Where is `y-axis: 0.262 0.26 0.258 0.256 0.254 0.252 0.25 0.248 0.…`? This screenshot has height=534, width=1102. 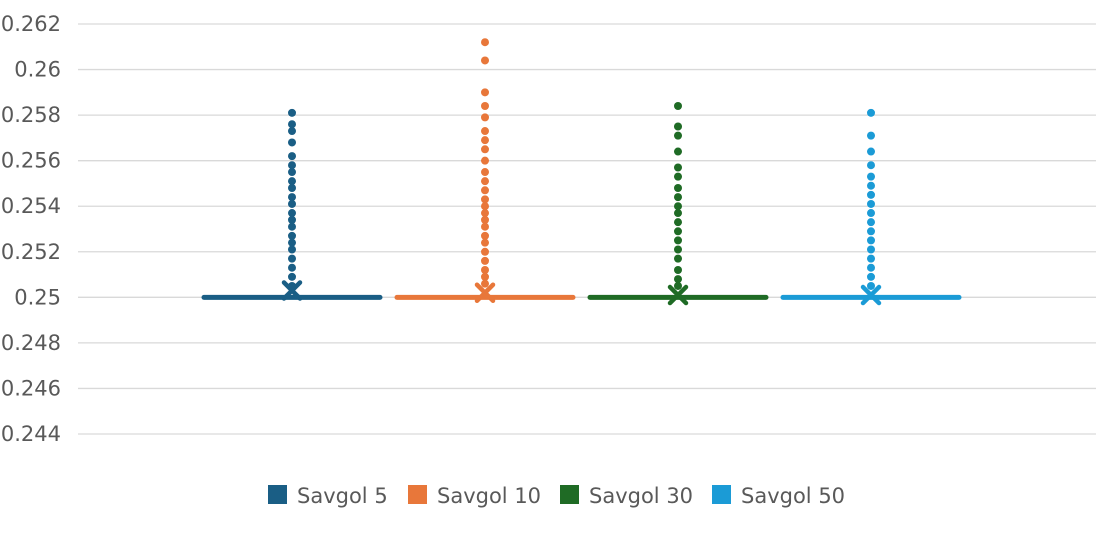
y-axis: 0.262 0.26 0.258 0.256 0.254 0.252 0.25 0.248 0.… is located at coordinates (31, 229).